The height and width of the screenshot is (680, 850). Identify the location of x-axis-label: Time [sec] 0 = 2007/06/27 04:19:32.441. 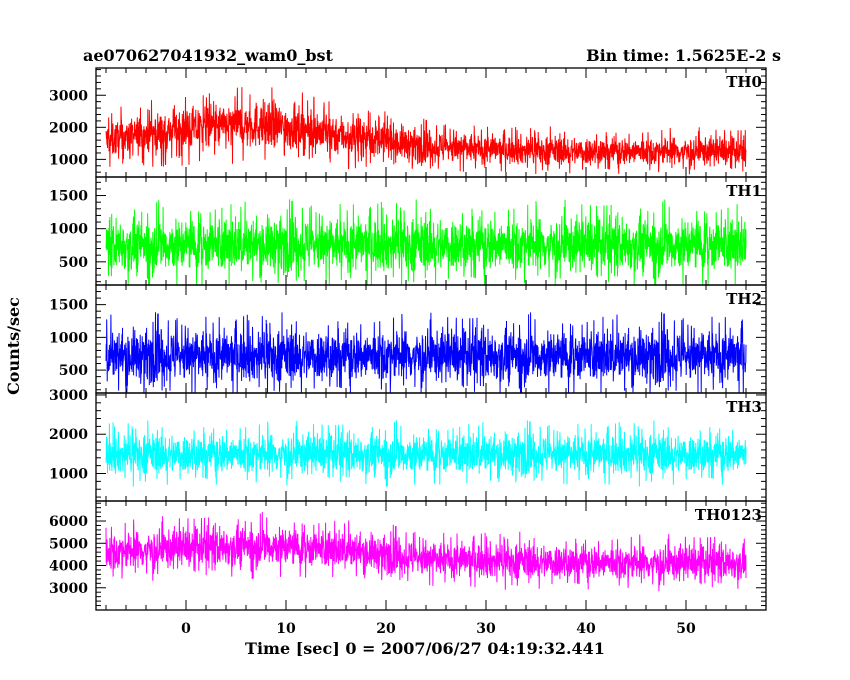
(425, 648).